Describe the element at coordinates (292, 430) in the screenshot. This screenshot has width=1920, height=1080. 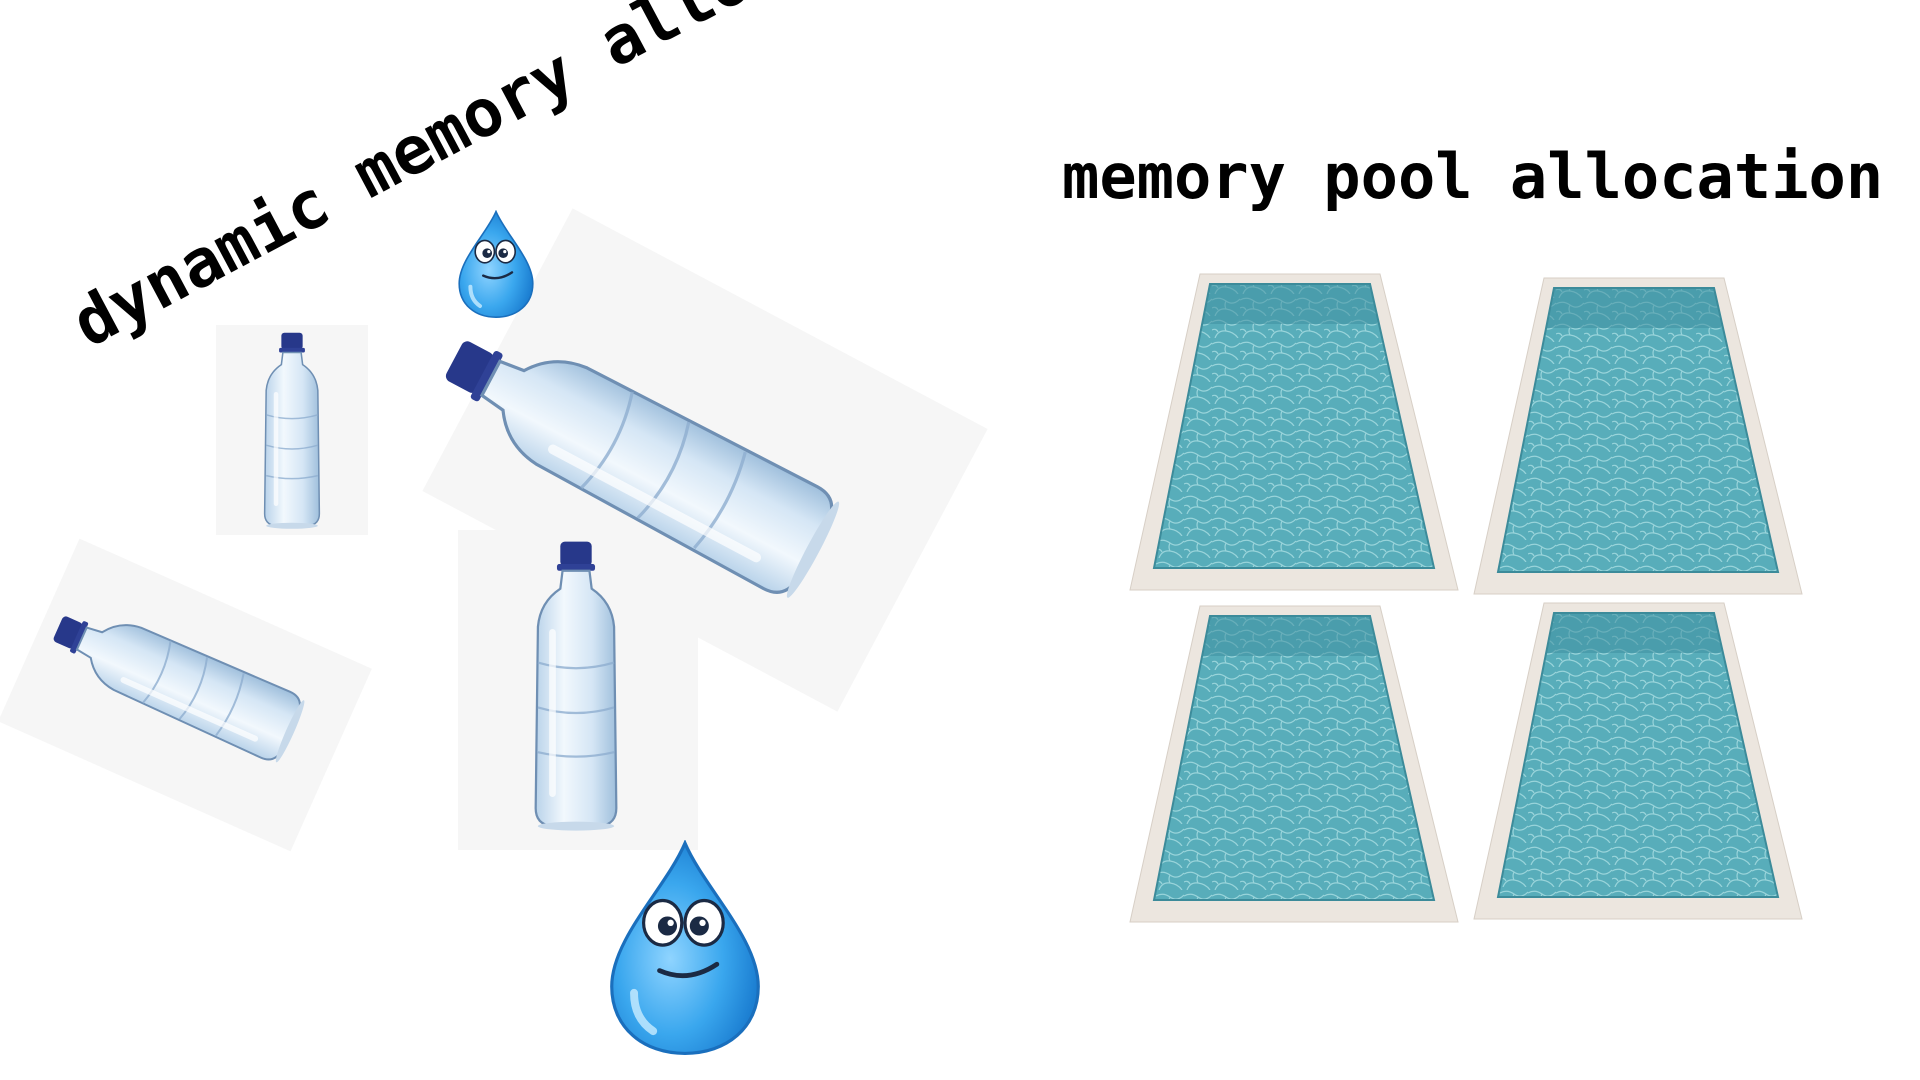
I see `water-bottle-small` at that location.